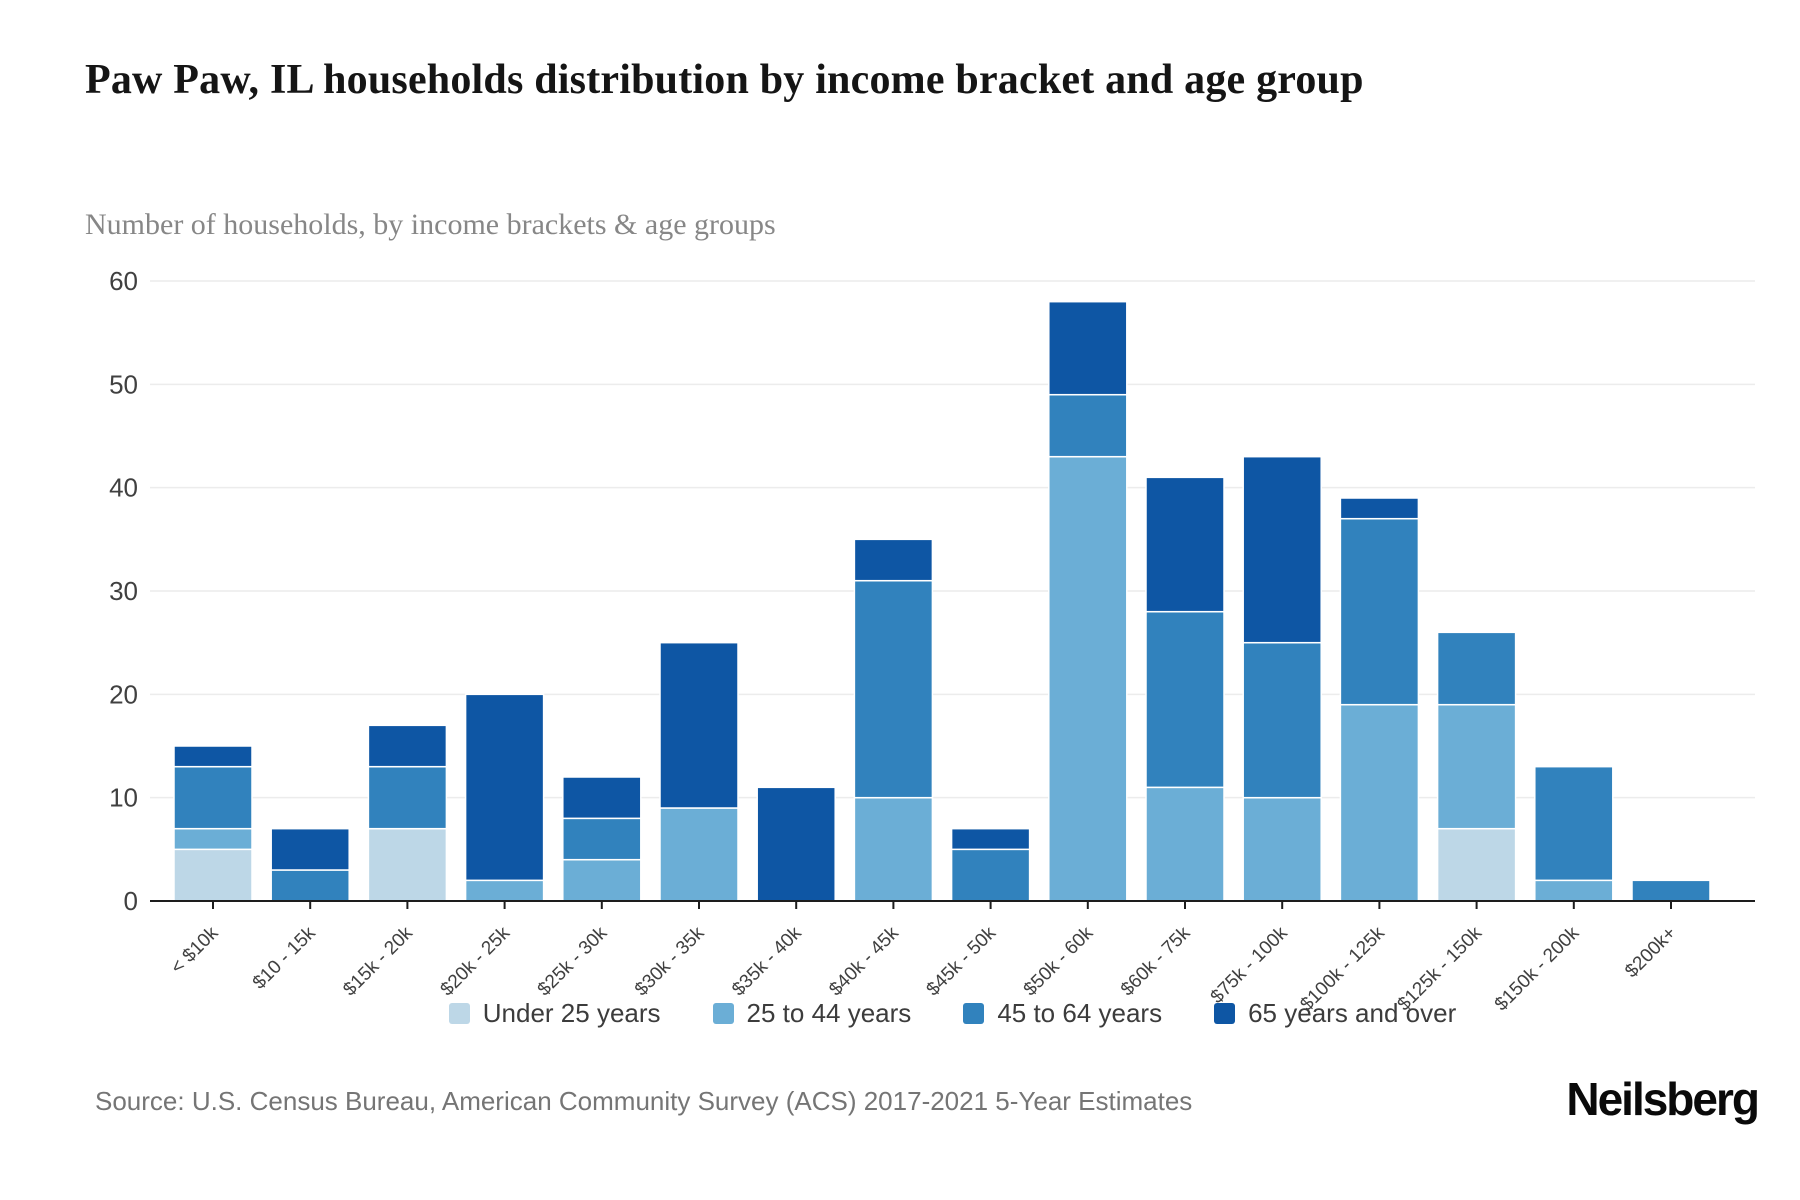 The image size is (1800, 1200). What do you see at coordinates (1574, 890) in the screenshot?
I see `bar-segment-$150k - 200k-25 to 44 years` at bounding box center [1574, 890].